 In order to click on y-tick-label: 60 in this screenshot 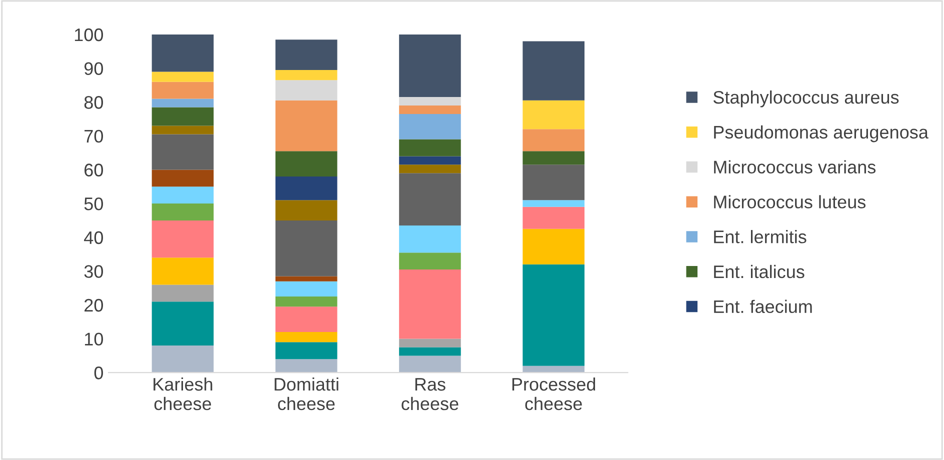, I will do `click(93, 170)`.